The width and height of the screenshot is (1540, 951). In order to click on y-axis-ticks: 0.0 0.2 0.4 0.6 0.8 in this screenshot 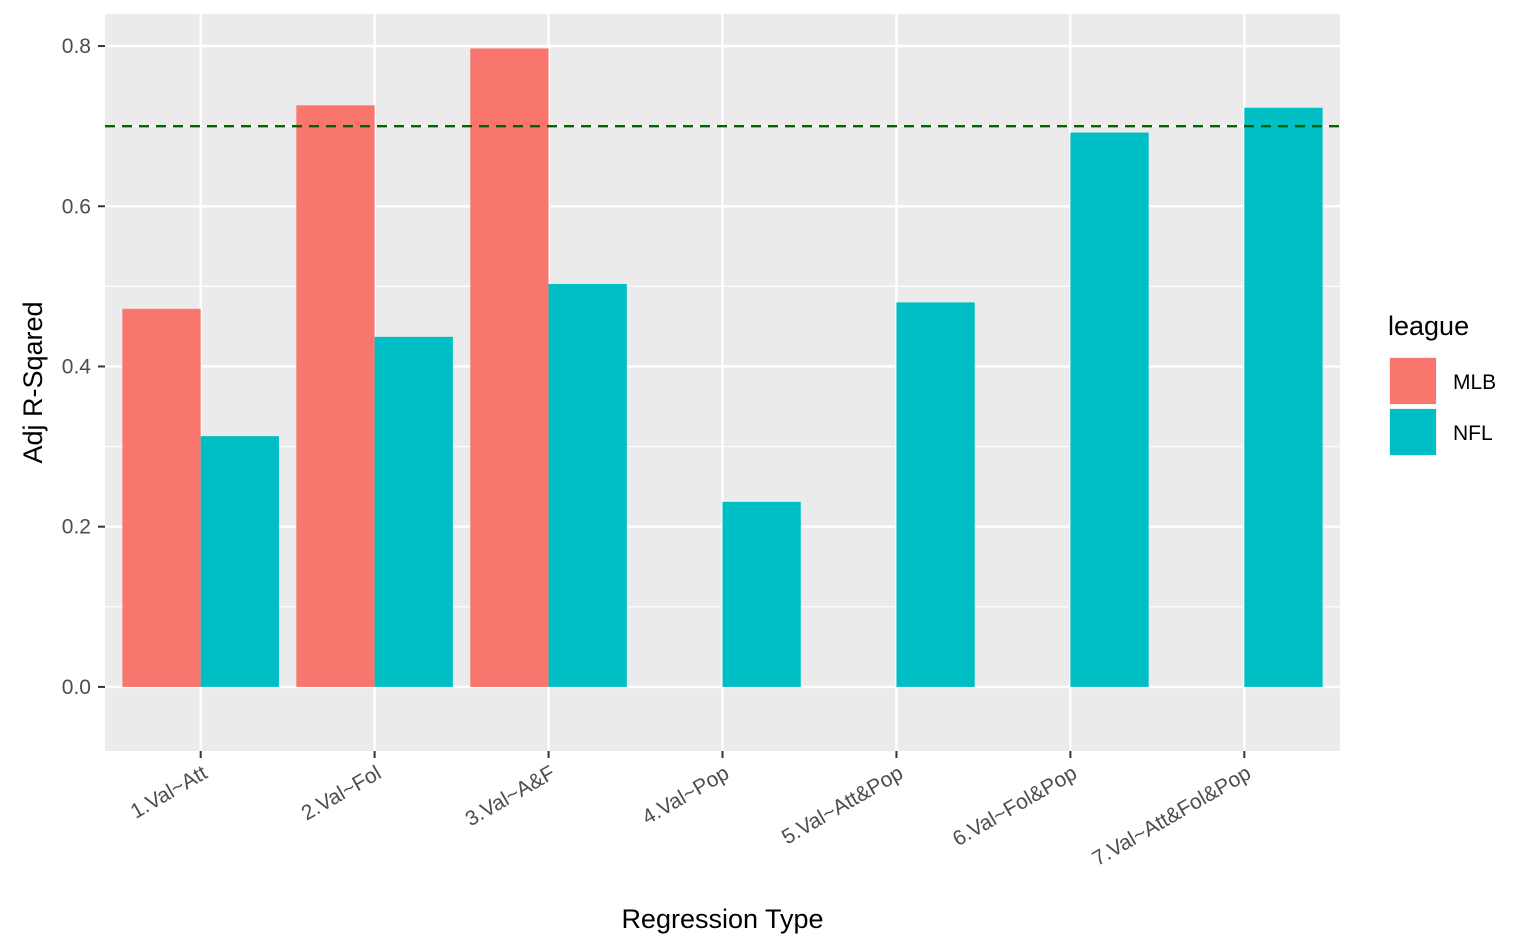, I will do `click(83, 367)`.